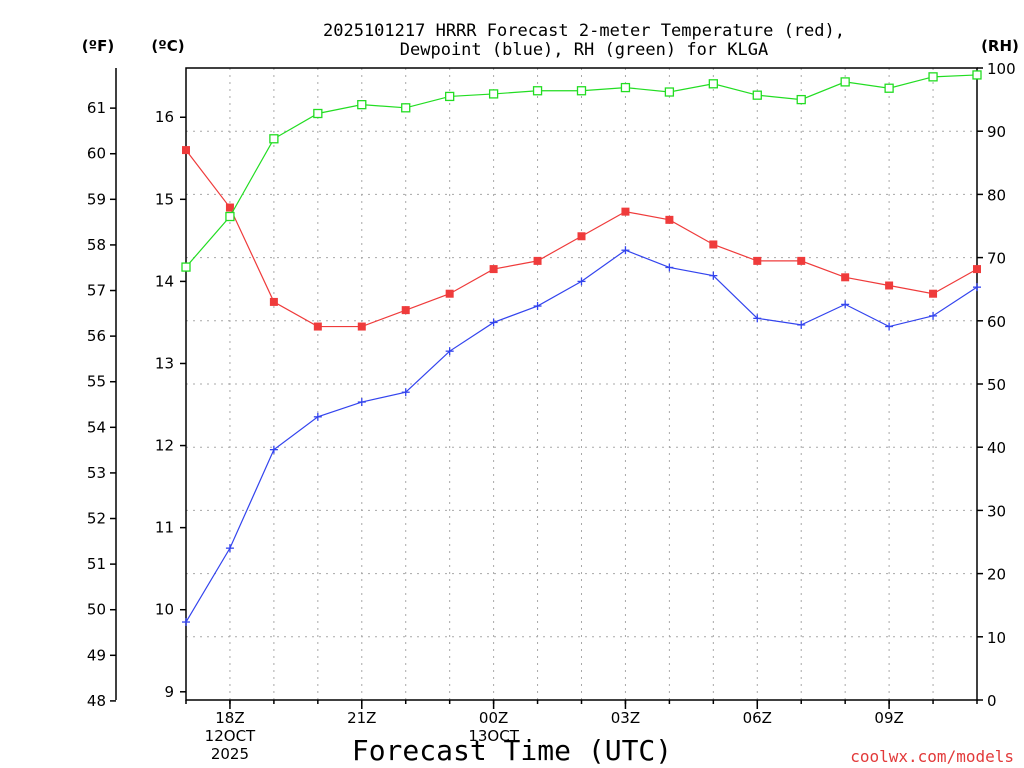  What do you see at coordinates (96, 336) in the screenshot?
I see `fahrenheit-tick-label: 56` at bounding box center [96, 336].